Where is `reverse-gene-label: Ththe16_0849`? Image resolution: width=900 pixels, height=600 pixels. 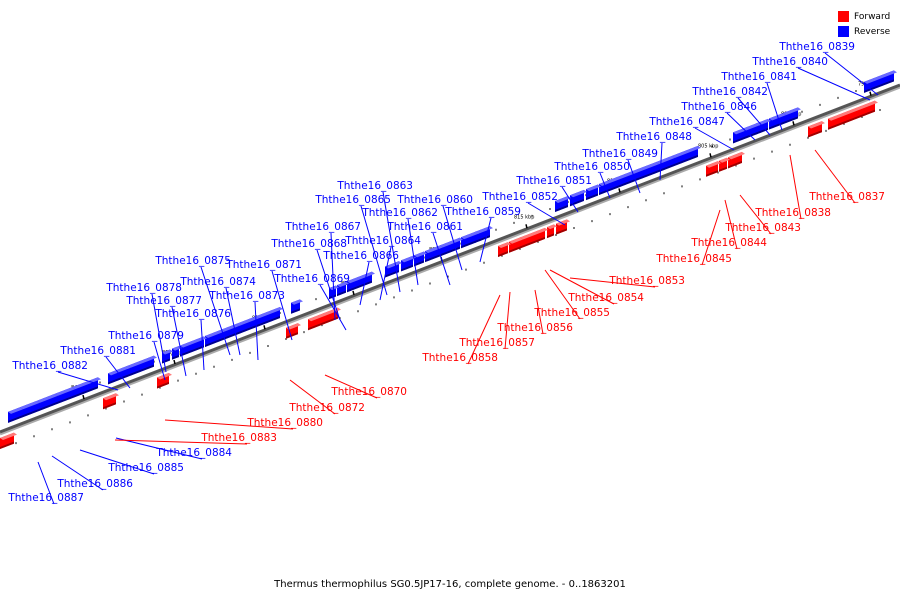
reverse-gene-label: Ththe16_0849 is located at coordinates (619, 154).